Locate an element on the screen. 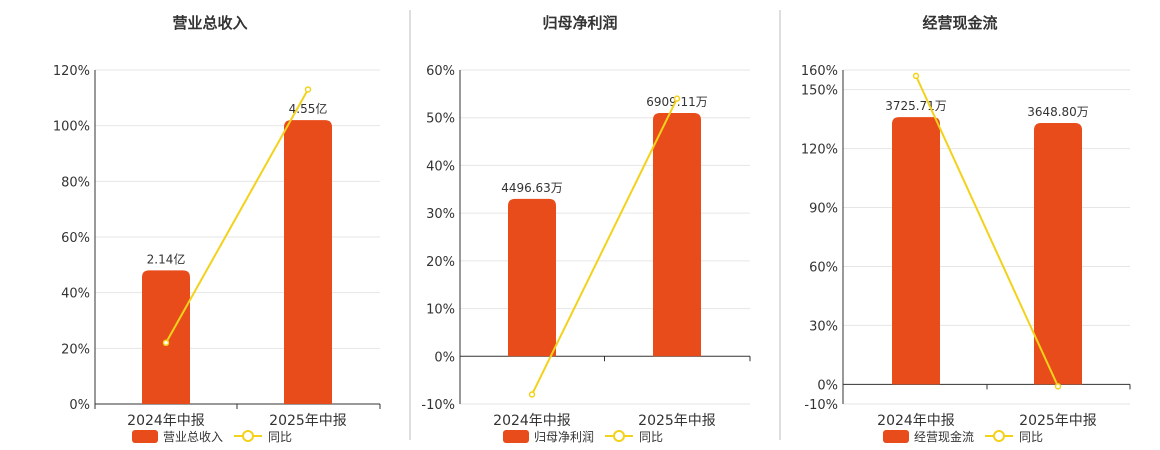  y-tick-label: 150% is located at coordinates (819, 91).